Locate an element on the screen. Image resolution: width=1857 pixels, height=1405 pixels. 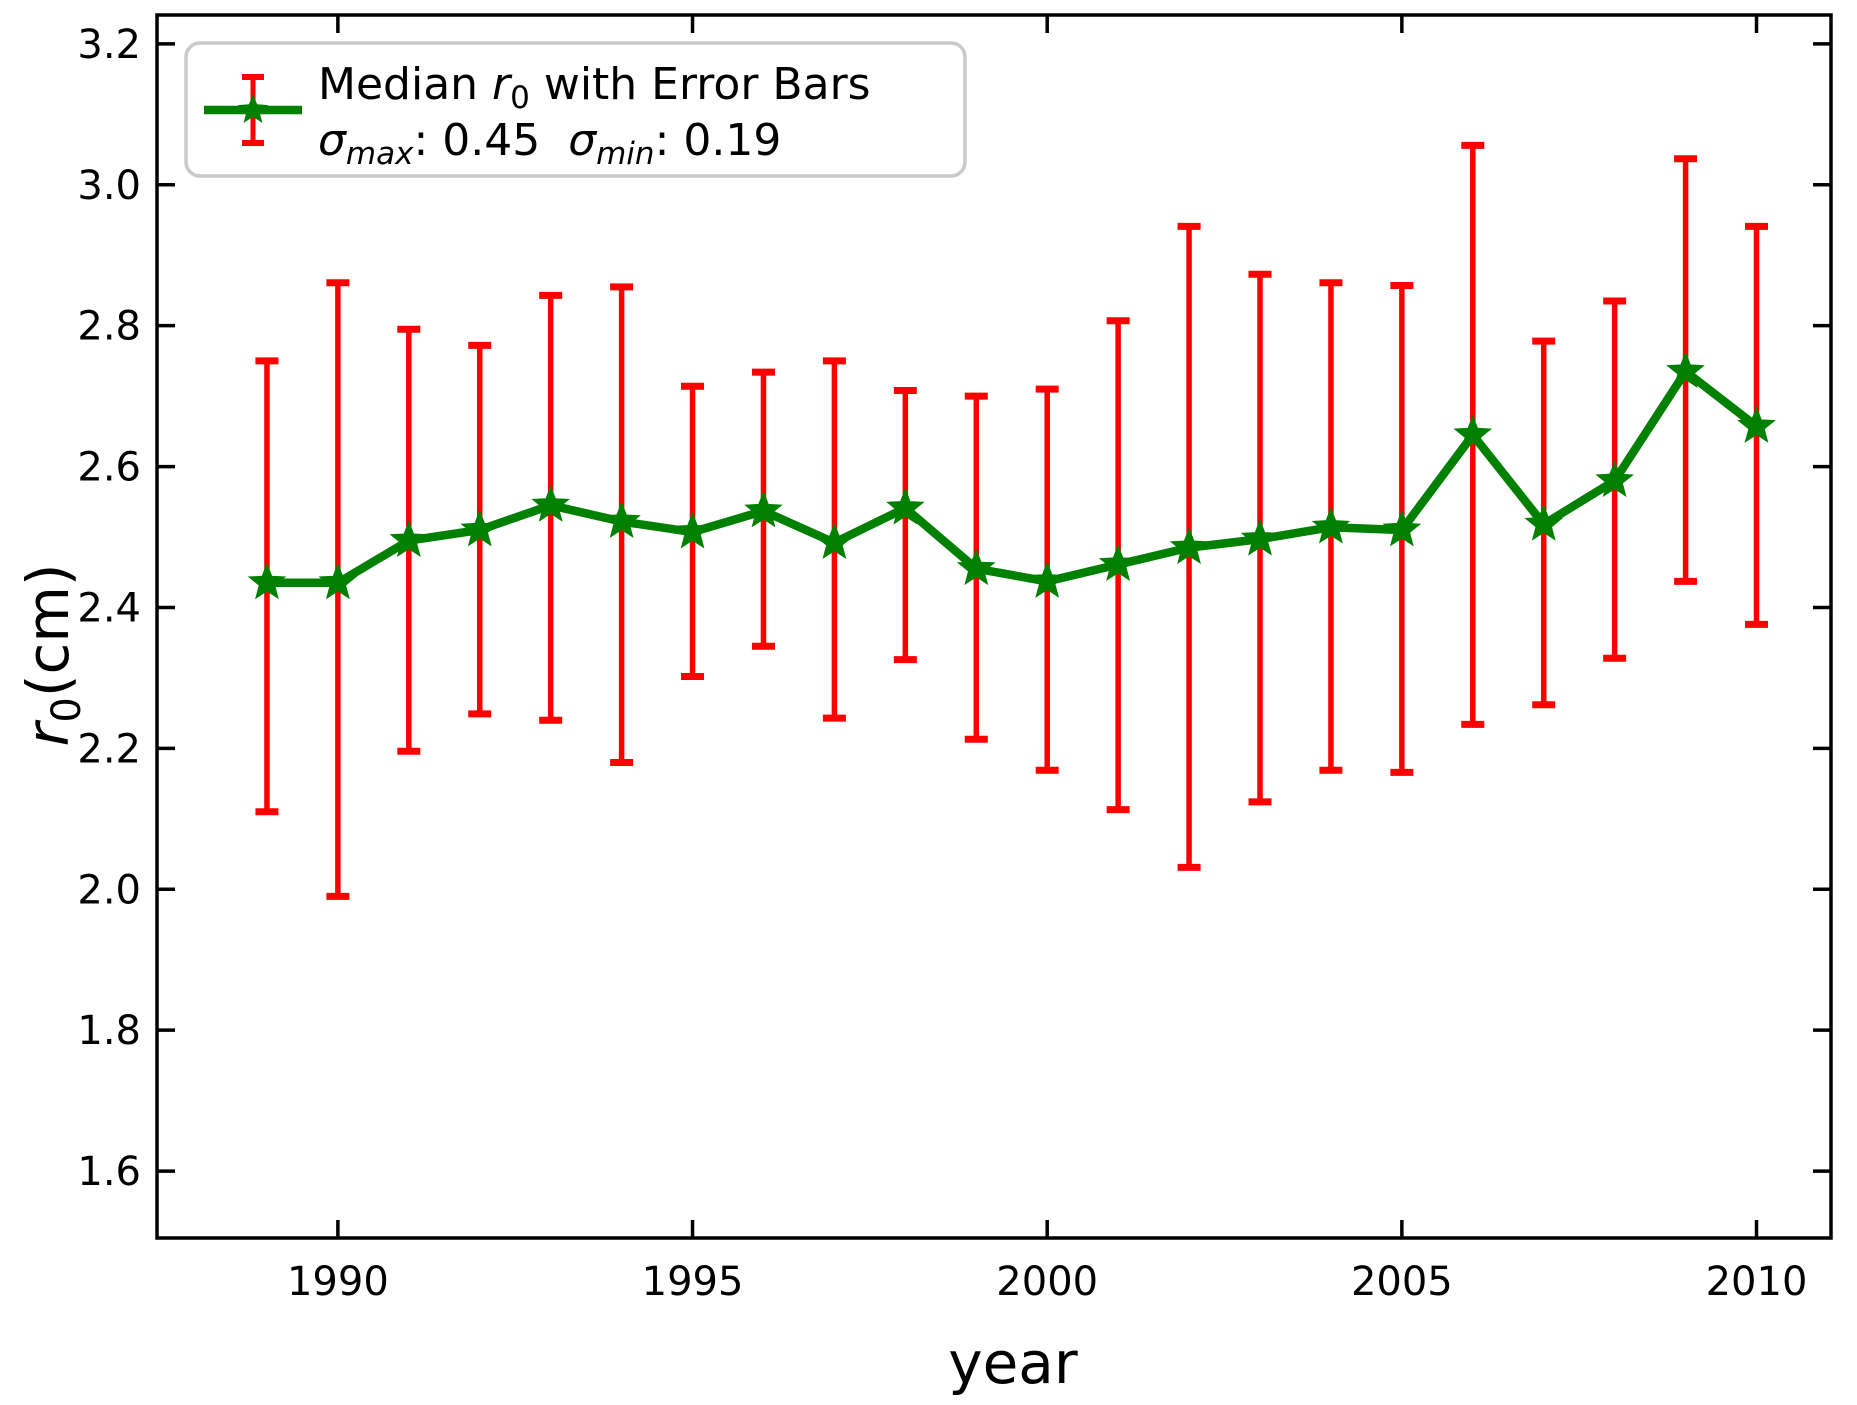
y-tick-label: 1.6 is located at coordinates (109, 1172).